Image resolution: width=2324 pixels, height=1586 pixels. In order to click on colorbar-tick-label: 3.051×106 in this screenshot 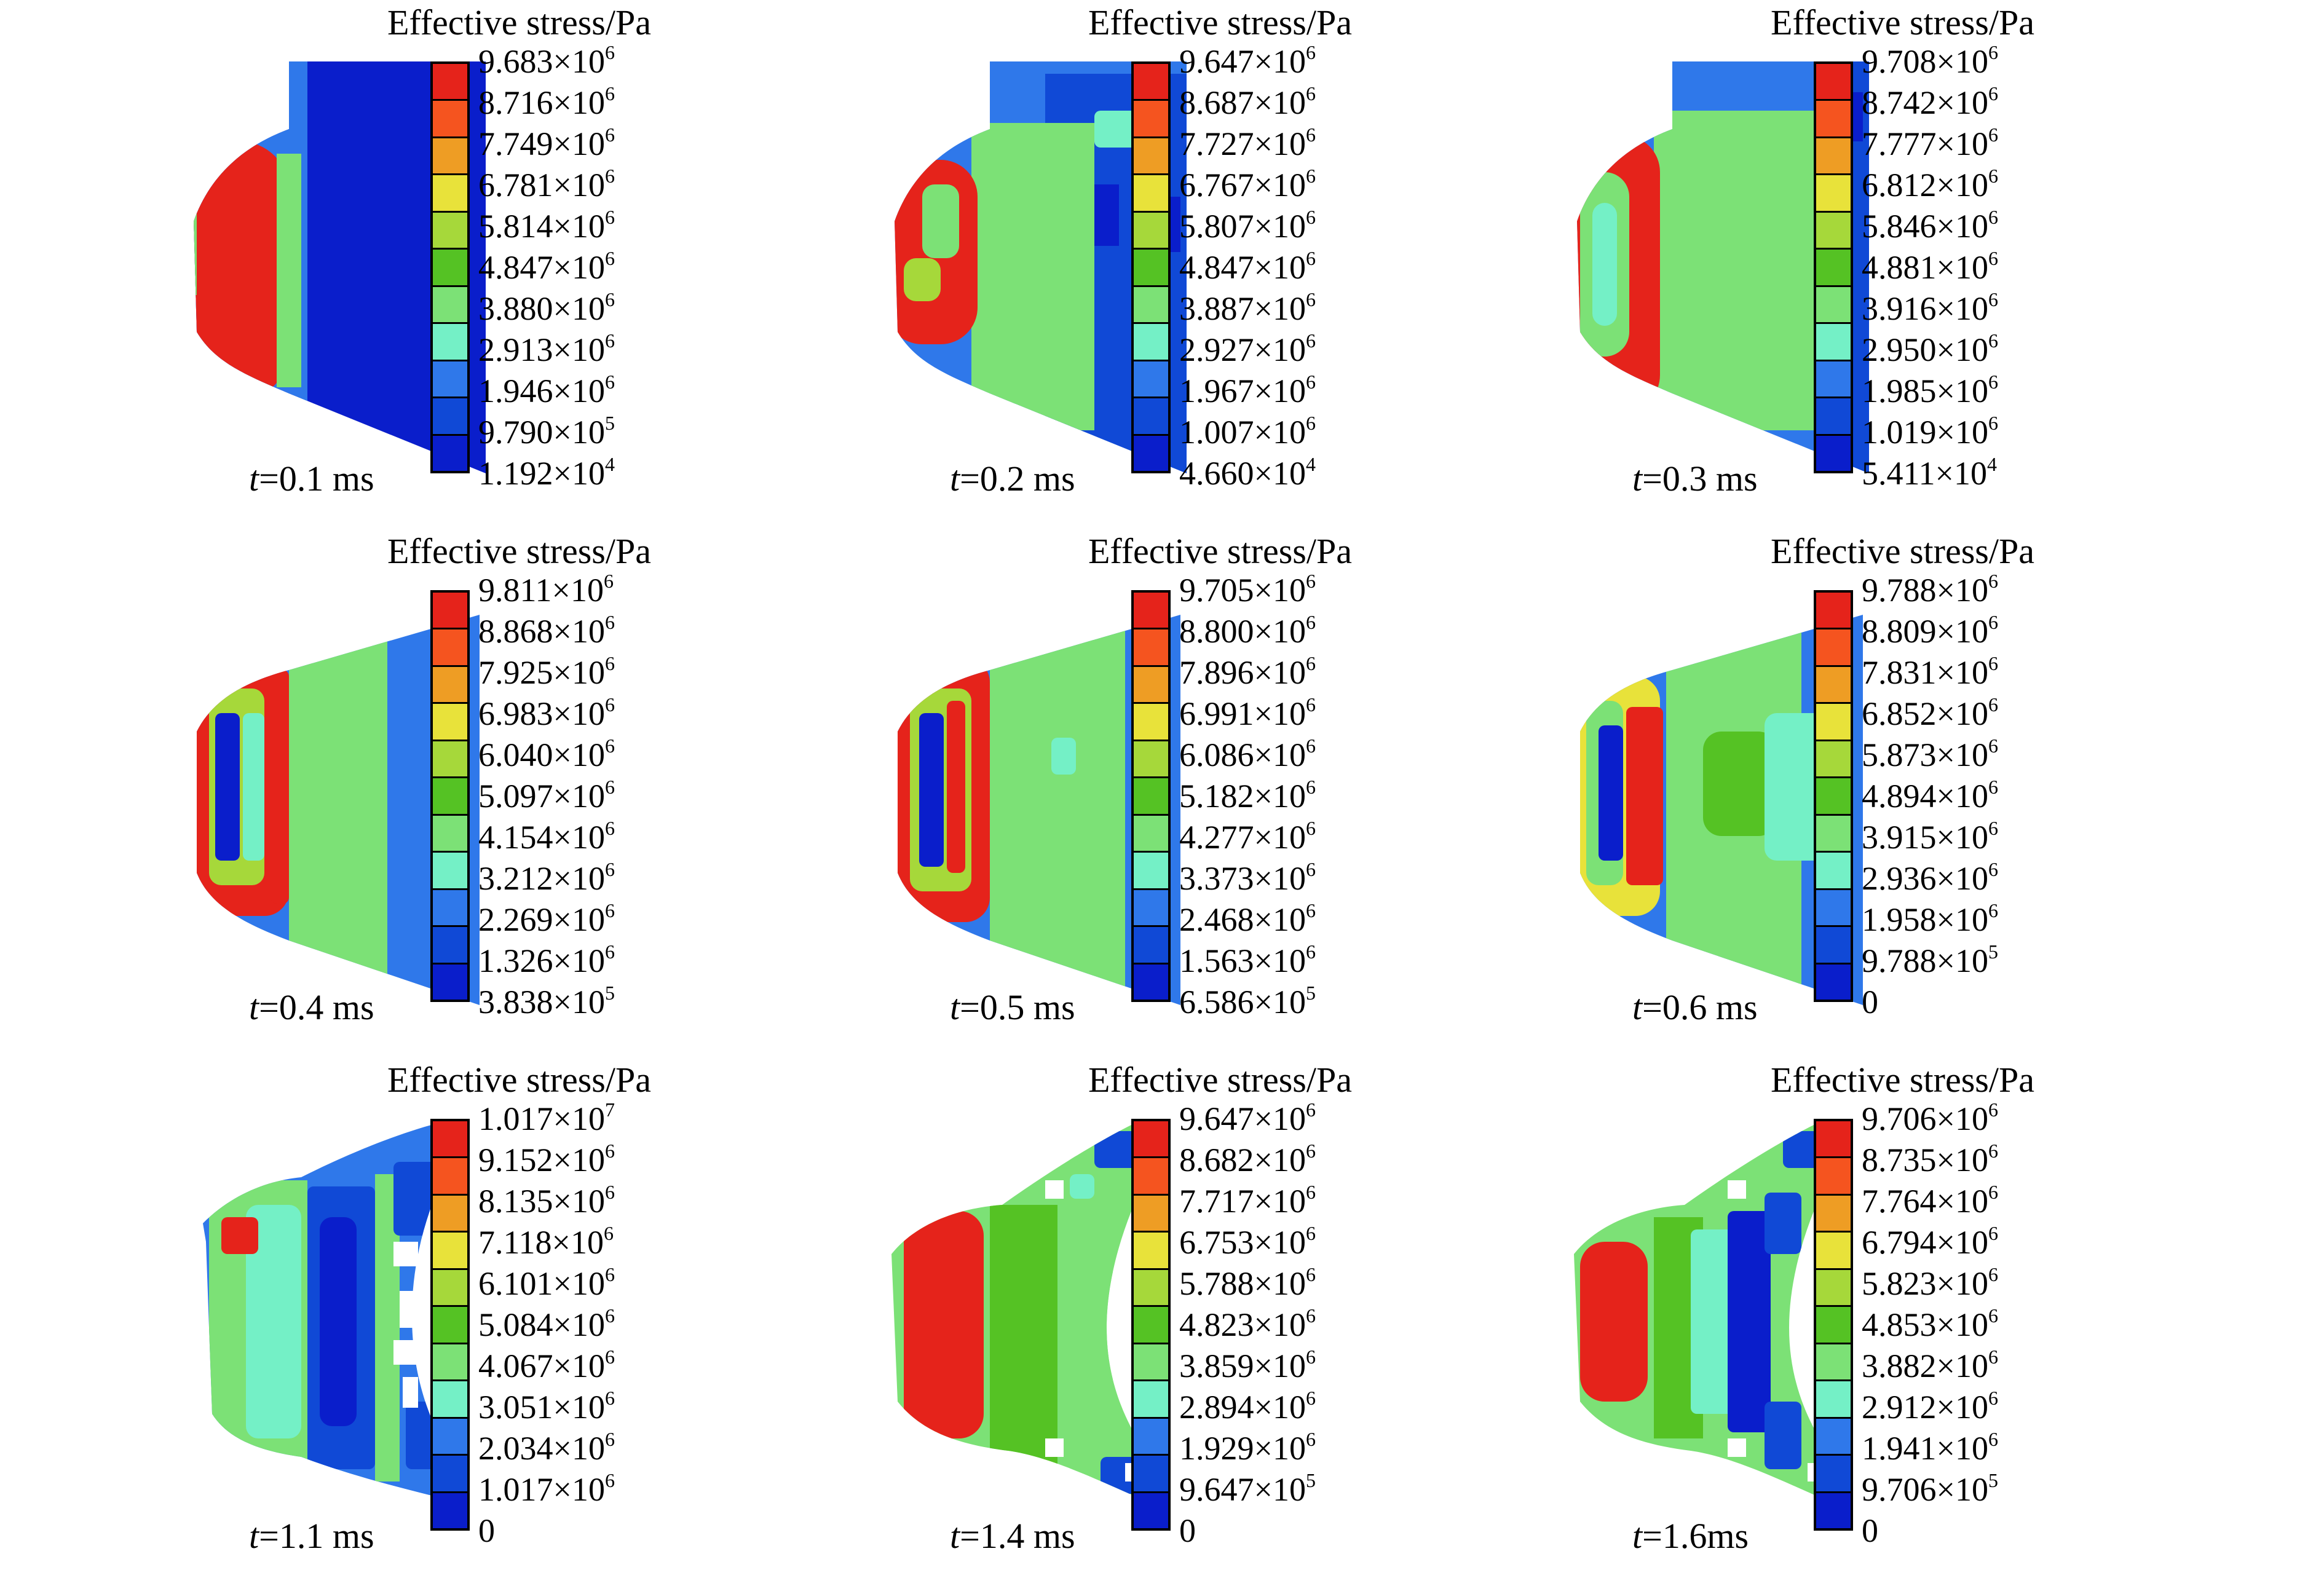, I will do `click(546, 1406)`.